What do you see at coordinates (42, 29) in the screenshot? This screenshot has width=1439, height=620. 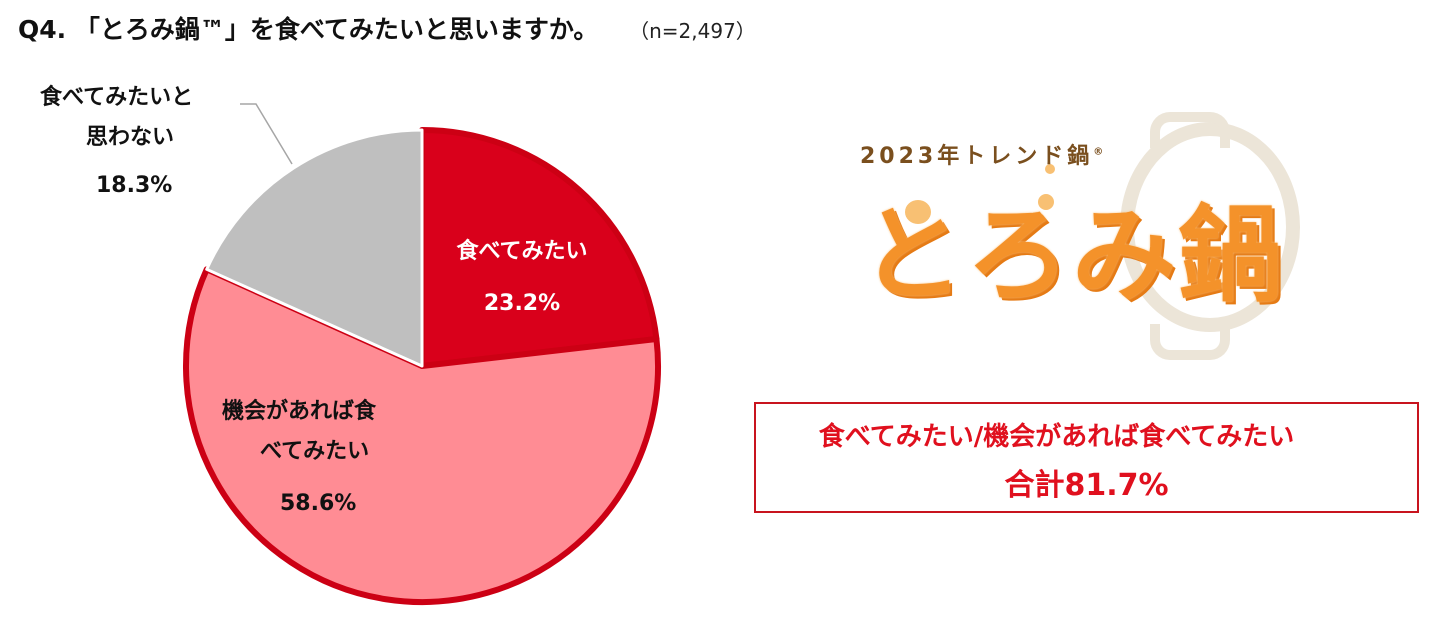 I see `question-number: Q4.` at bounding box center [42, 29].